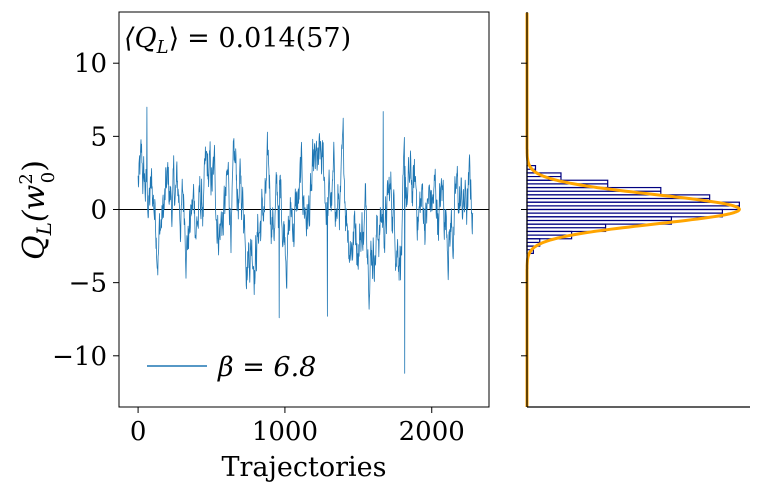 This screenshot has width=762, height=496. I want to click on histogram-bars, so click(633, 209).